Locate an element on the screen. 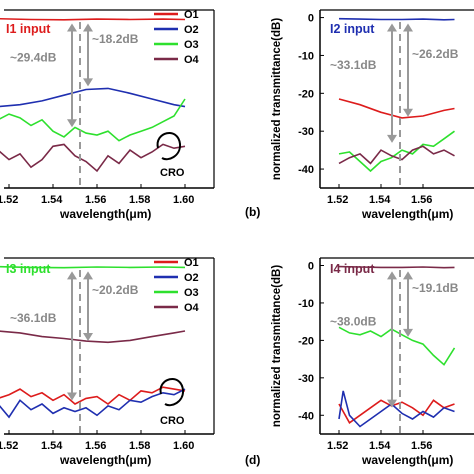 The height and width of the screenshot is (474, 474). attenuation-label: ~33.1dB is located at coordinates (353, 65).